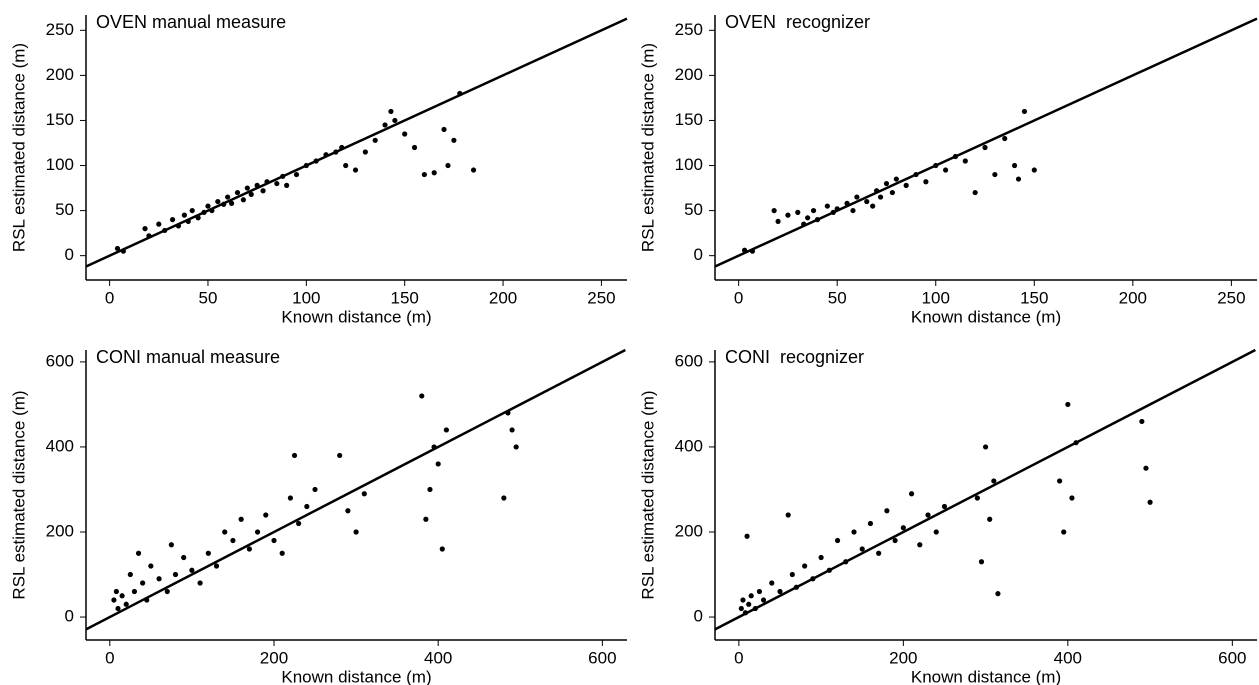 The image size is (1259, 685). Describe the element at coordinates (438, 657) in the screenshot. I see `x-tick-label: 400` at that location.